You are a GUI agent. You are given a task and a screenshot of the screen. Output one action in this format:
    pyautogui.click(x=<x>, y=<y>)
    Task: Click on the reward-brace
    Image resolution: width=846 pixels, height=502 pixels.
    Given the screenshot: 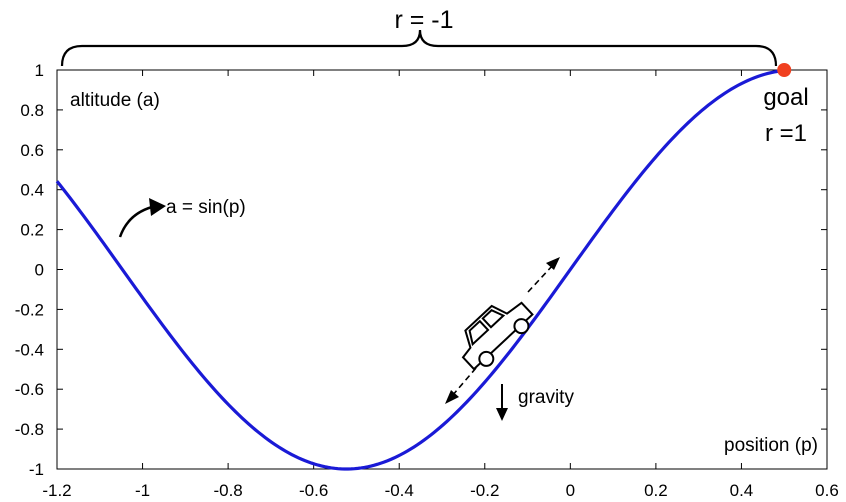 What is the action you would take?
    pyautogui.click(x=419, y=48)
    